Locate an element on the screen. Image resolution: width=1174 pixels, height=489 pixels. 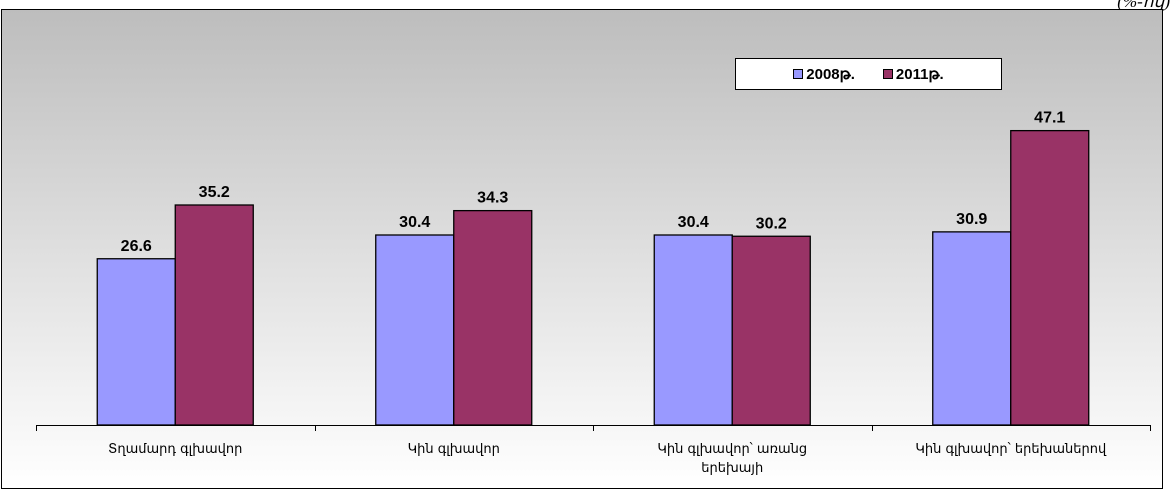
legend-item-2011: 2011թ. is located at coordinates (913, 74).